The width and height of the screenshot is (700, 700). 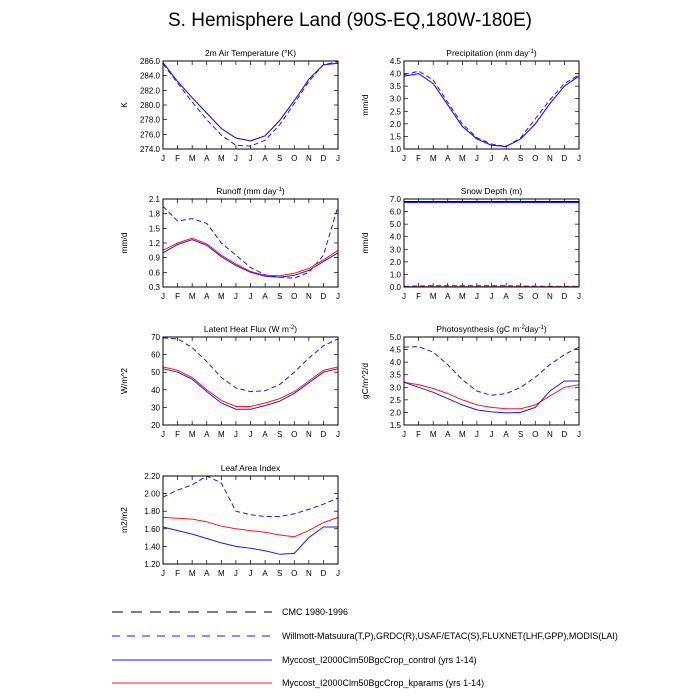 I want to click on panel-title: Precipitation (mm day-1), so click(x=491, y=53).